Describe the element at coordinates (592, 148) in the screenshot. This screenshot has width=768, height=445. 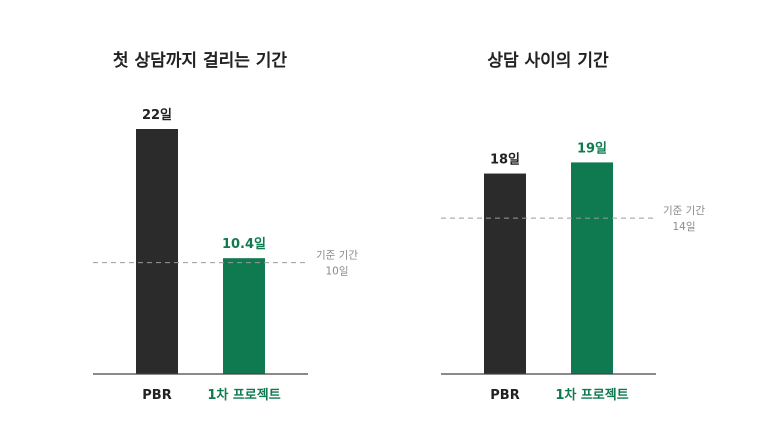
I see `bar-value-label: 19일` at that location.